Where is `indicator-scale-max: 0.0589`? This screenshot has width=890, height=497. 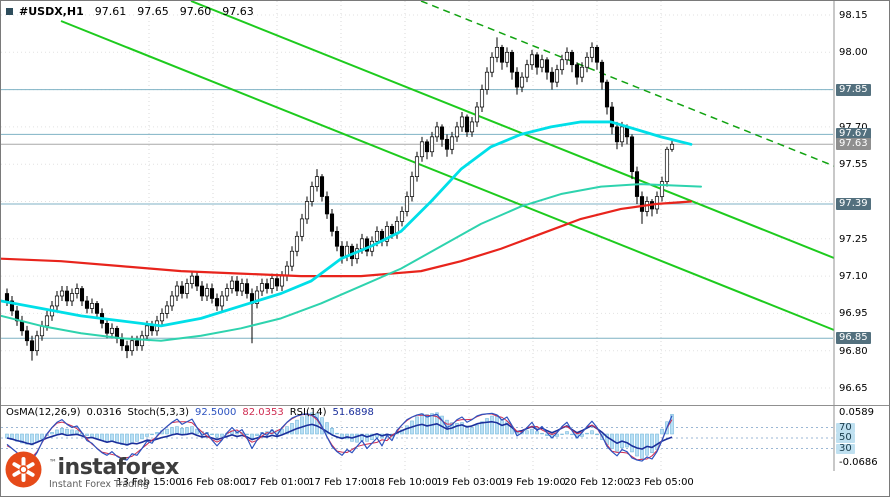 indicator-scale-max: 0.0589 is located at coordinates (856, 412).